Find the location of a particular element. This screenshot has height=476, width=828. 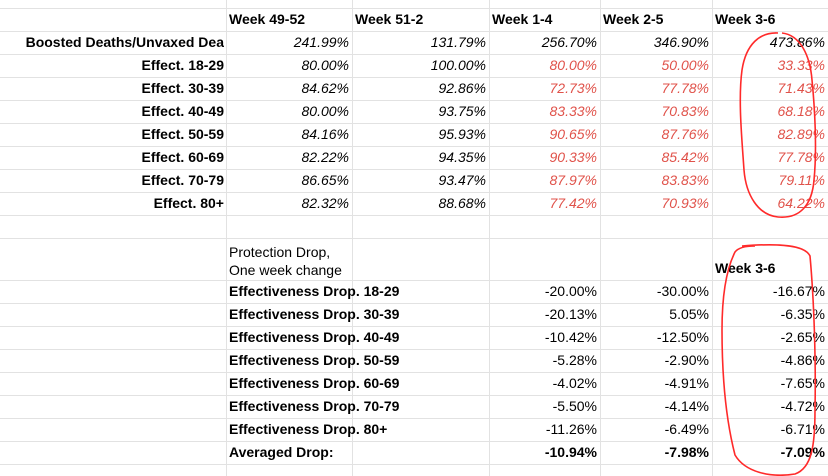

row-label: Effectiveness Drop. 50-59 is located at coordinates (314, 360).